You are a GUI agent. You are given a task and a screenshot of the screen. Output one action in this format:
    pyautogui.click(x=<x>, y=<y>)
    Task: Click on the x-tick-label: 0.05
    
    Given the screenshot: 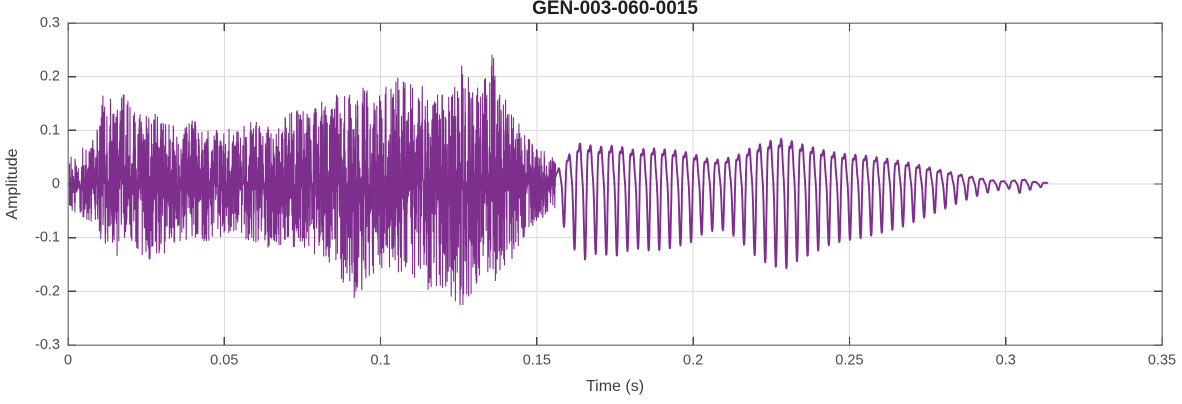 What is the action you would take?
    pyautogui.click(x=224, y=361)
    